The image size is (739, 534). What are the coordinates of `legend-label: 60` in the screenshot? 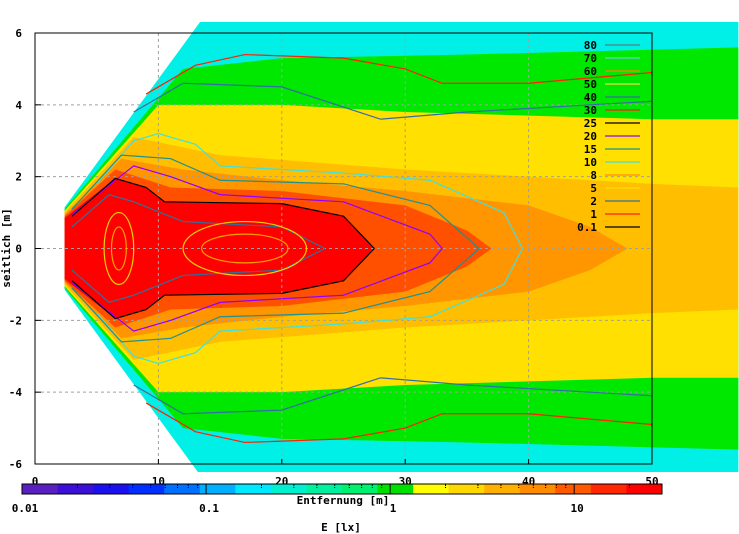 It's located at (590, 71).